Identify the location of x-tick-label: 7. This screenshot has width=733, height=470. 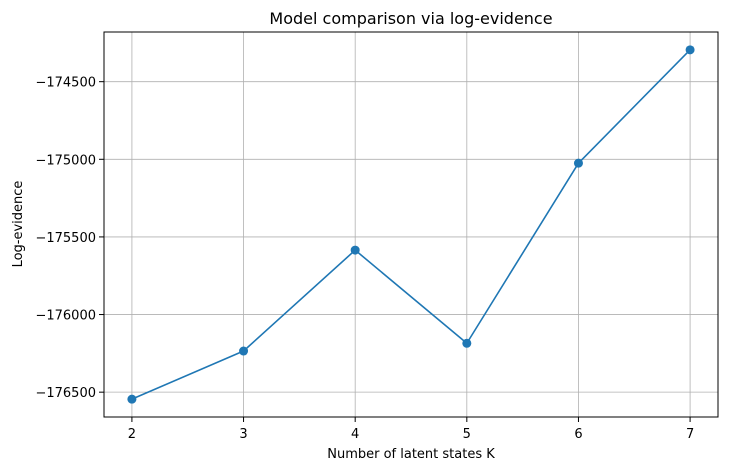
(690, 434).